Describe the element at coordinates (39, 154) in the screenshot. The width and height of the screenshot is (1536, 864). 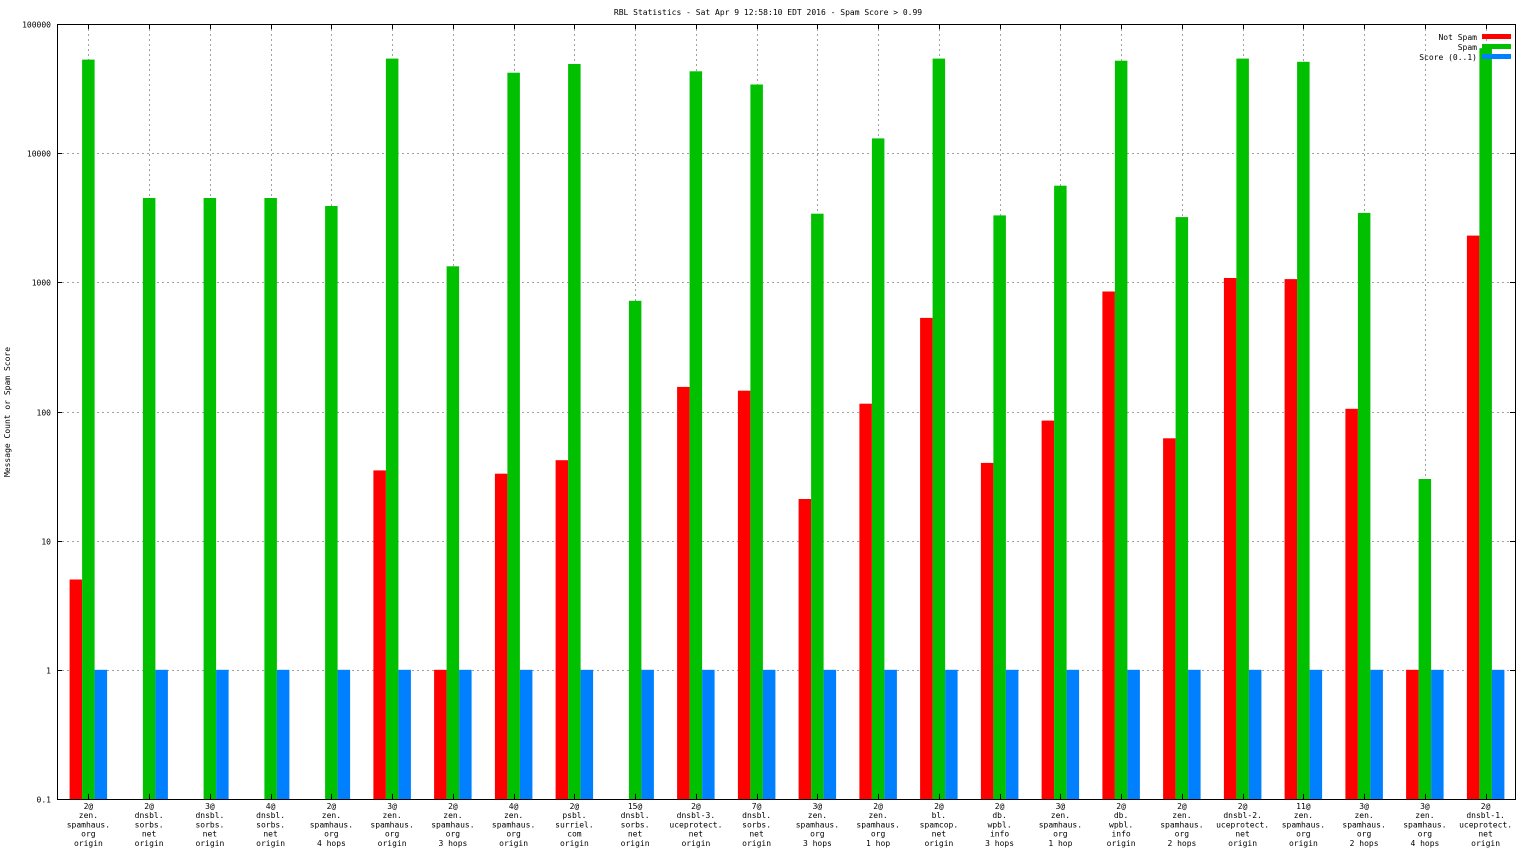
I see `y-tick-label: 10000` at that location.